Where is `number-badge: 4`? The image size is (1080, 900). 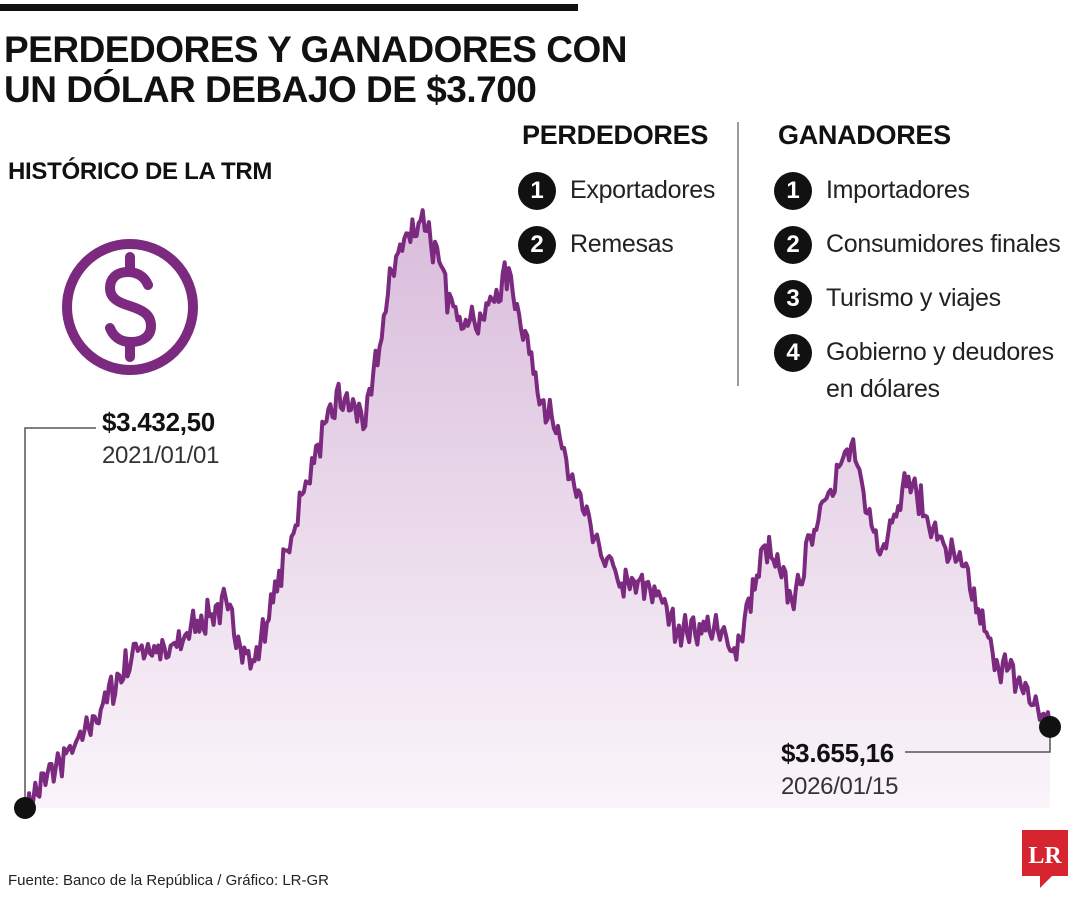 number-badge: 4 is located at coordinates (793, 353).